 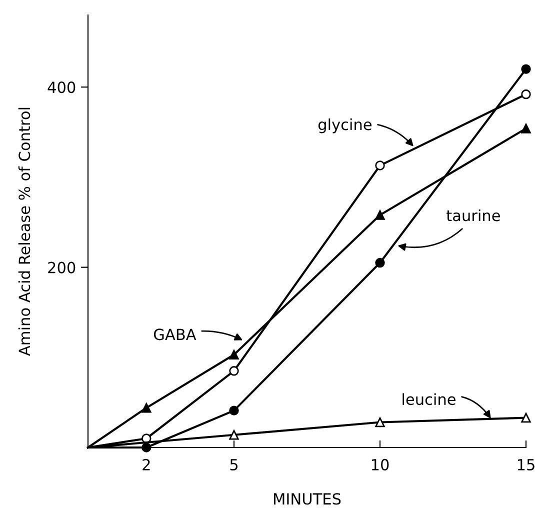 I want to click on y-axis-title: Amino Acid Release % of Control, so click(x=24, y=232).